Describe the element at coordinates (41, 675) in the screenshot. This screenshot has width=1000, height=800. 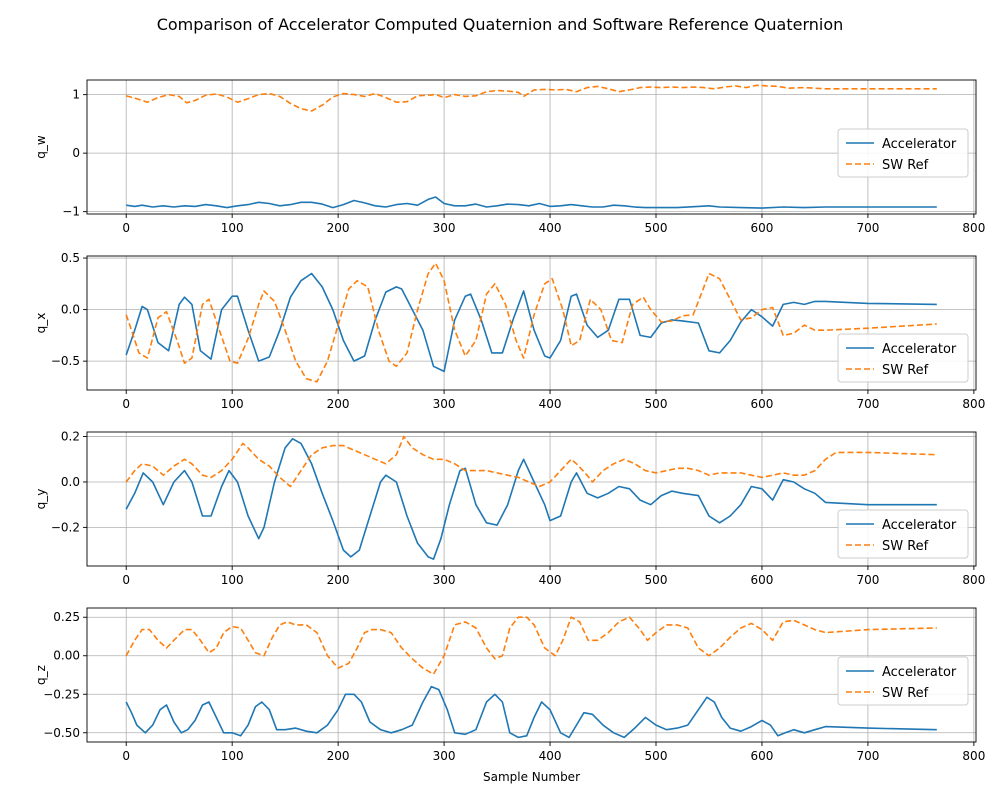
I see `y-axis-label: q_z` at that location.